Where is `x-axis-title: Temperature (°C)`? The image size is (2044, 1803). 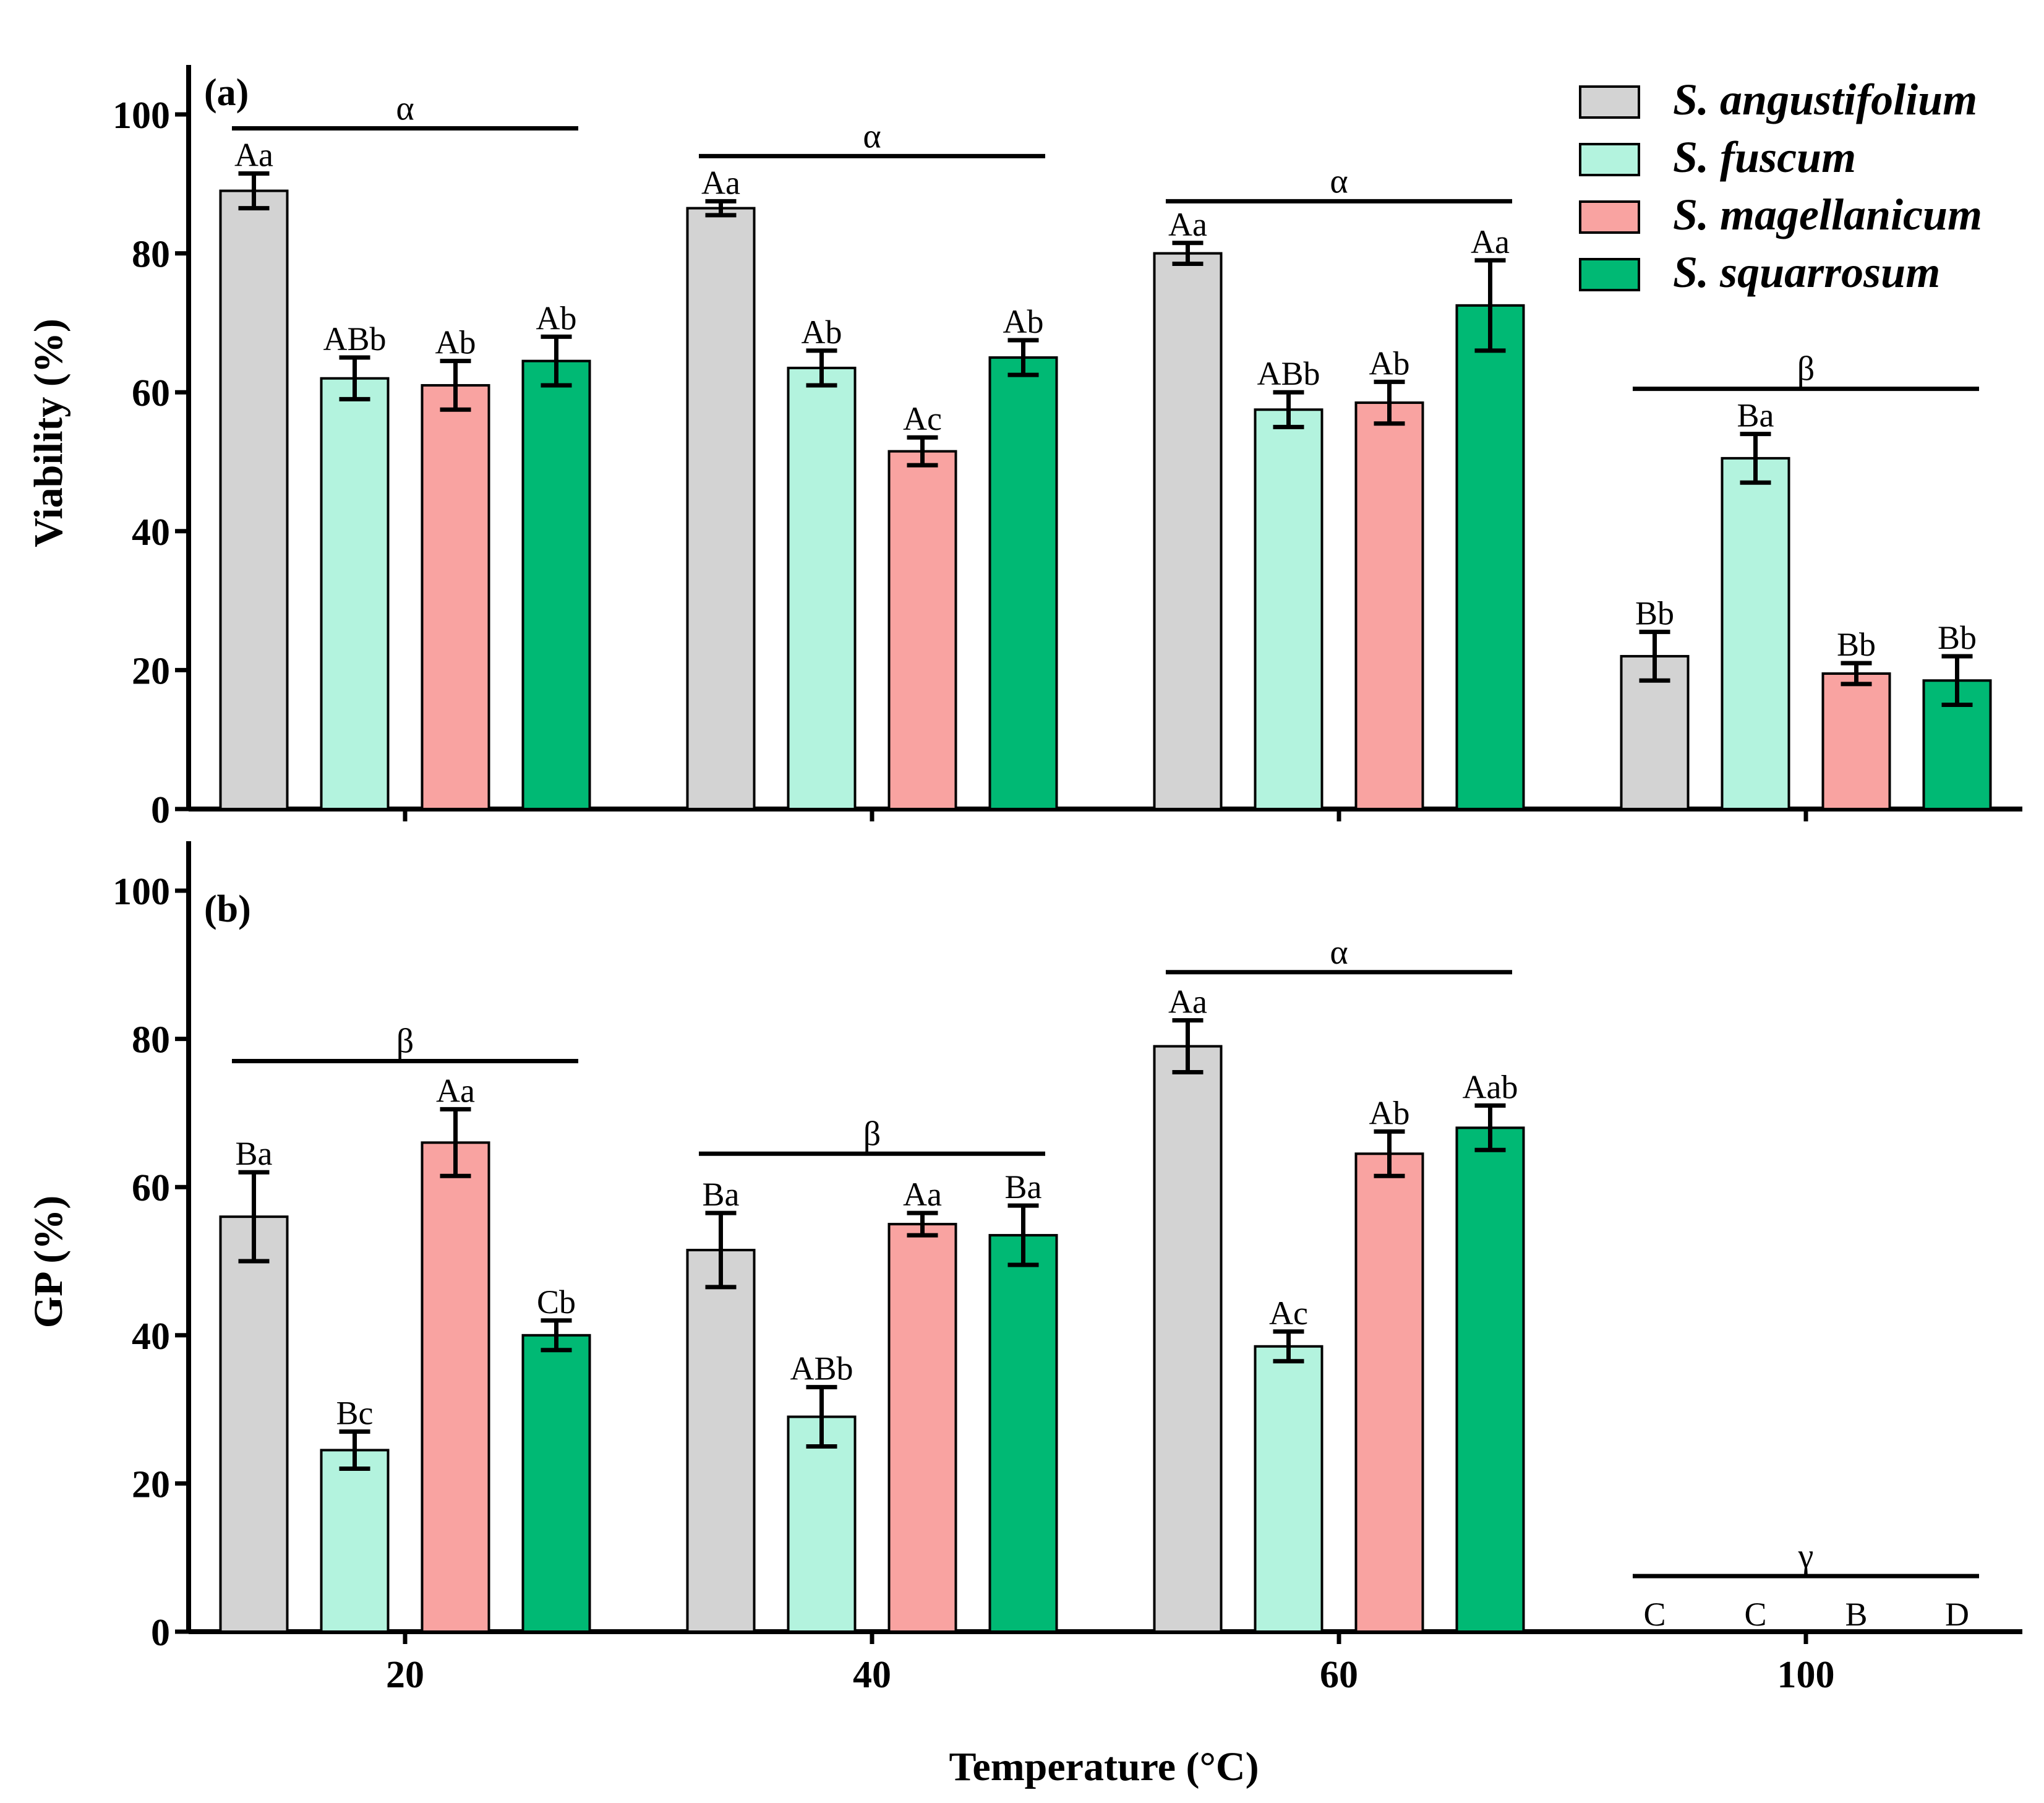
x-axis-title: Temperature (°C) is located at coordinates (1104, 1766).